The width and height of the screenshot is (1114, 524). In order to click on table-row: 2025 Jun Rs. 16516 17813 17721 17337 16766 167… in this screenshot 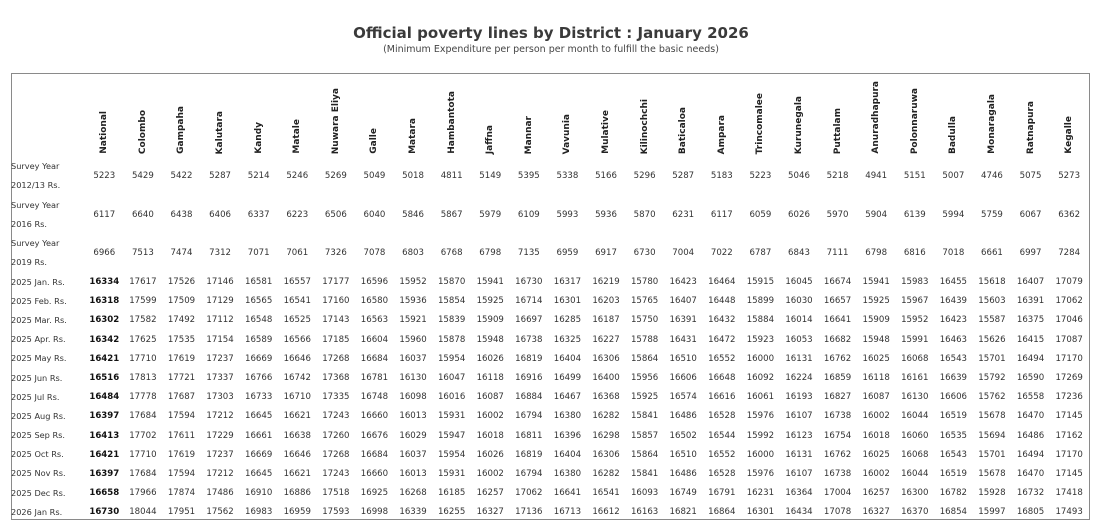, I will do `click(549, 377)`.